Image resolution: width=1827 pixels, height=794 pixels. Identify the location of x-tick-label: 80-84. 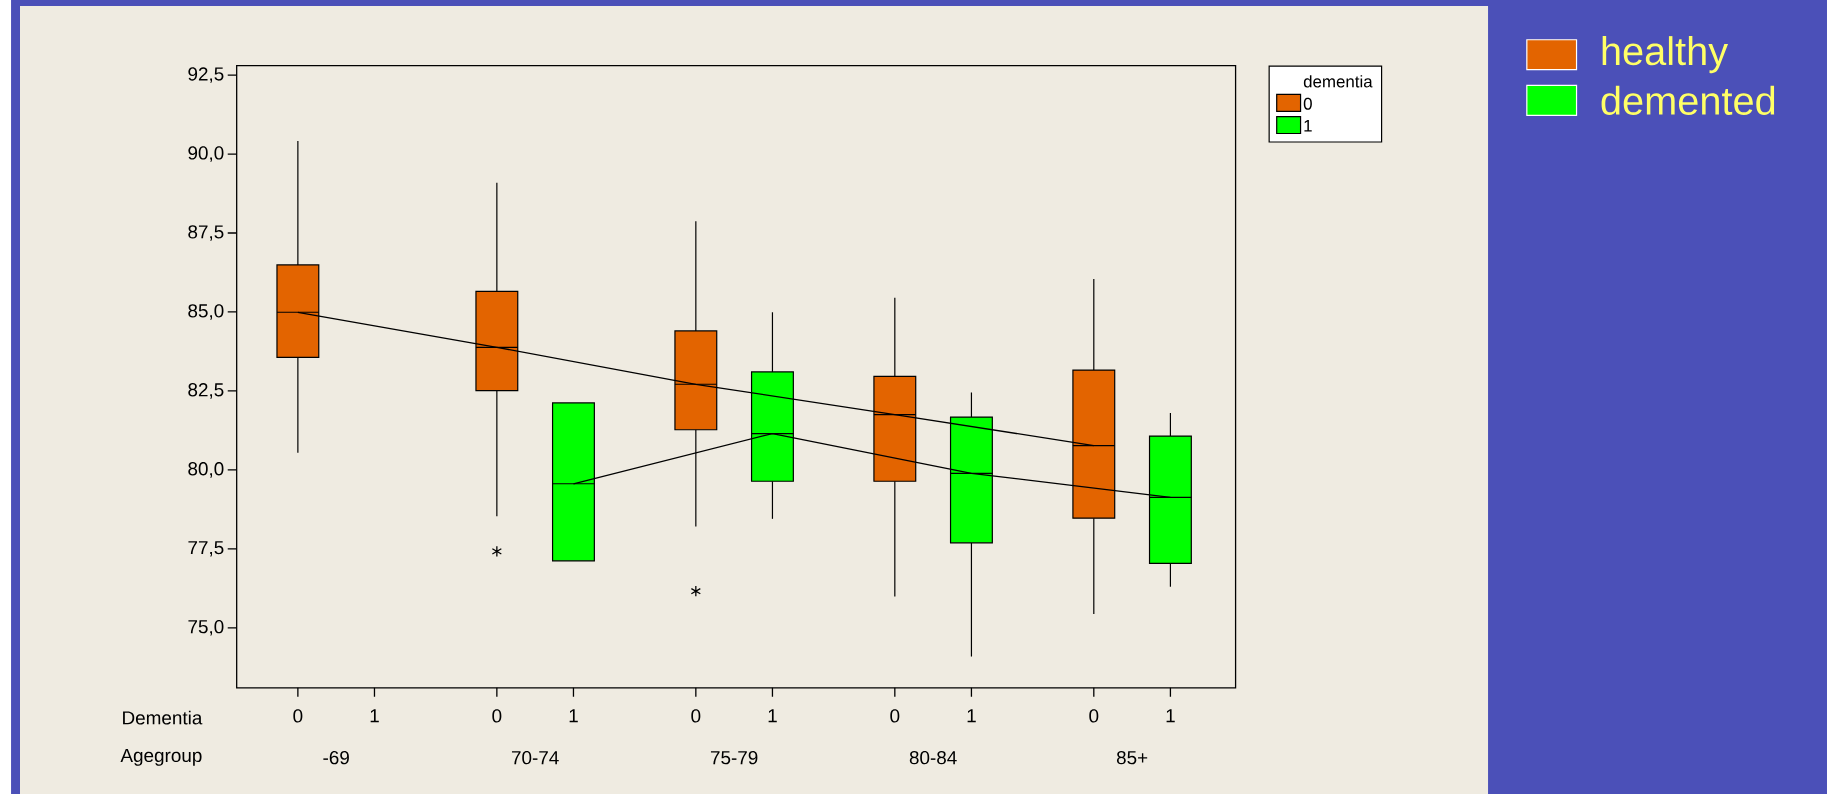
(933, 757).